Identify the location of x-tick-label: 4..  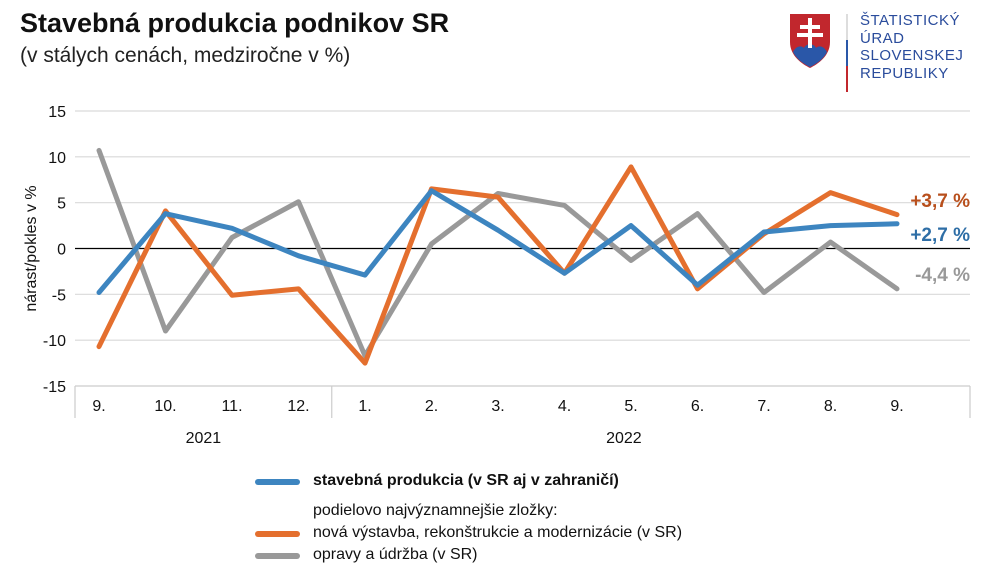
(564, 406).